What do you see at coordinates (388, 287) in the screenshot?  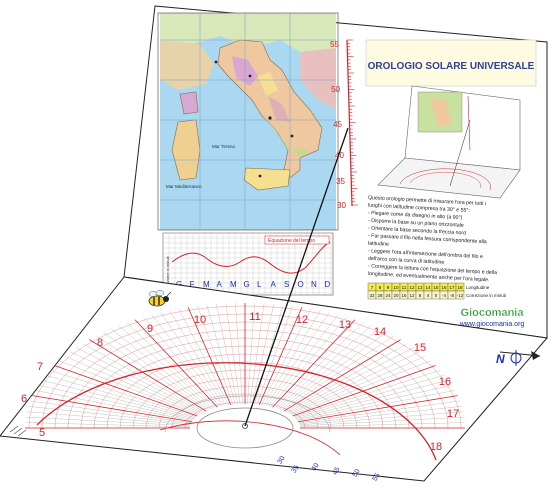 I see `longitude-cell: 9` at bounding box center [388, 287].